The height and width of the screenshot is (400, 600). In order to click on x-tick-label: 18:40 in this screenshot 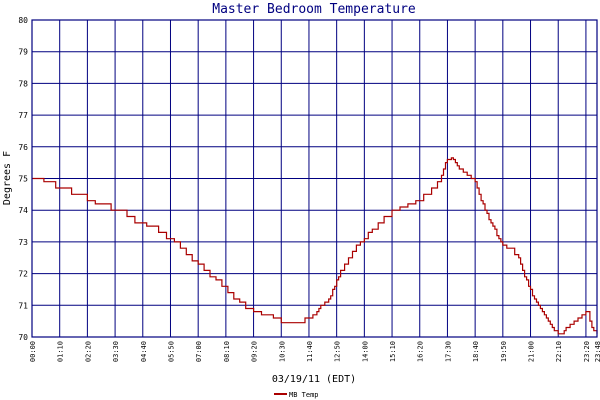, I will do `click(476, 351)`.